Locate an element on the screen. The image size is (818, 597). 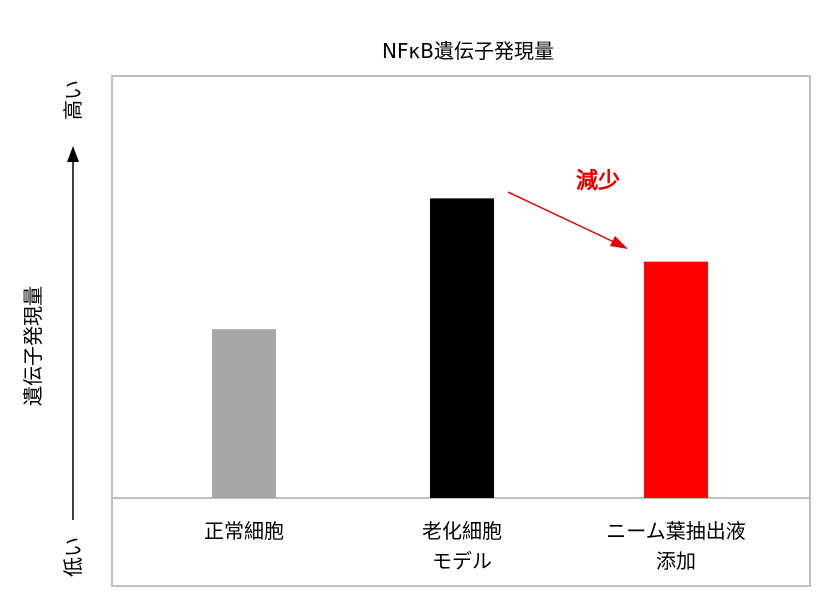
y-axis-arrow-head is located at coordinates (73, 154).